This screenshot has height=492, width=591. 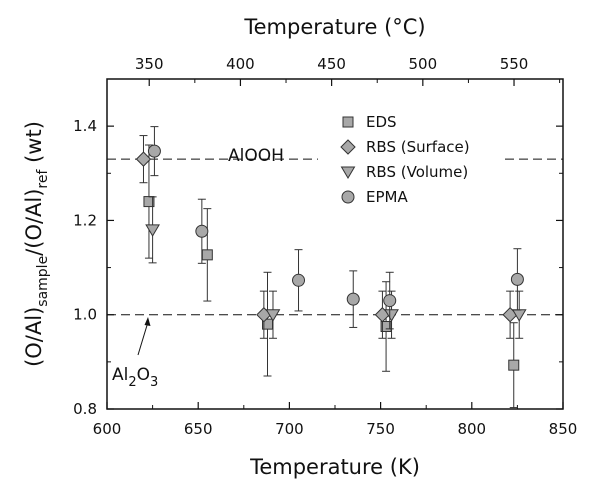 What do you see at coordinates (381, 122) in the screenshot?
I see `legend-label: EDS` at bounding box center [381, 122].